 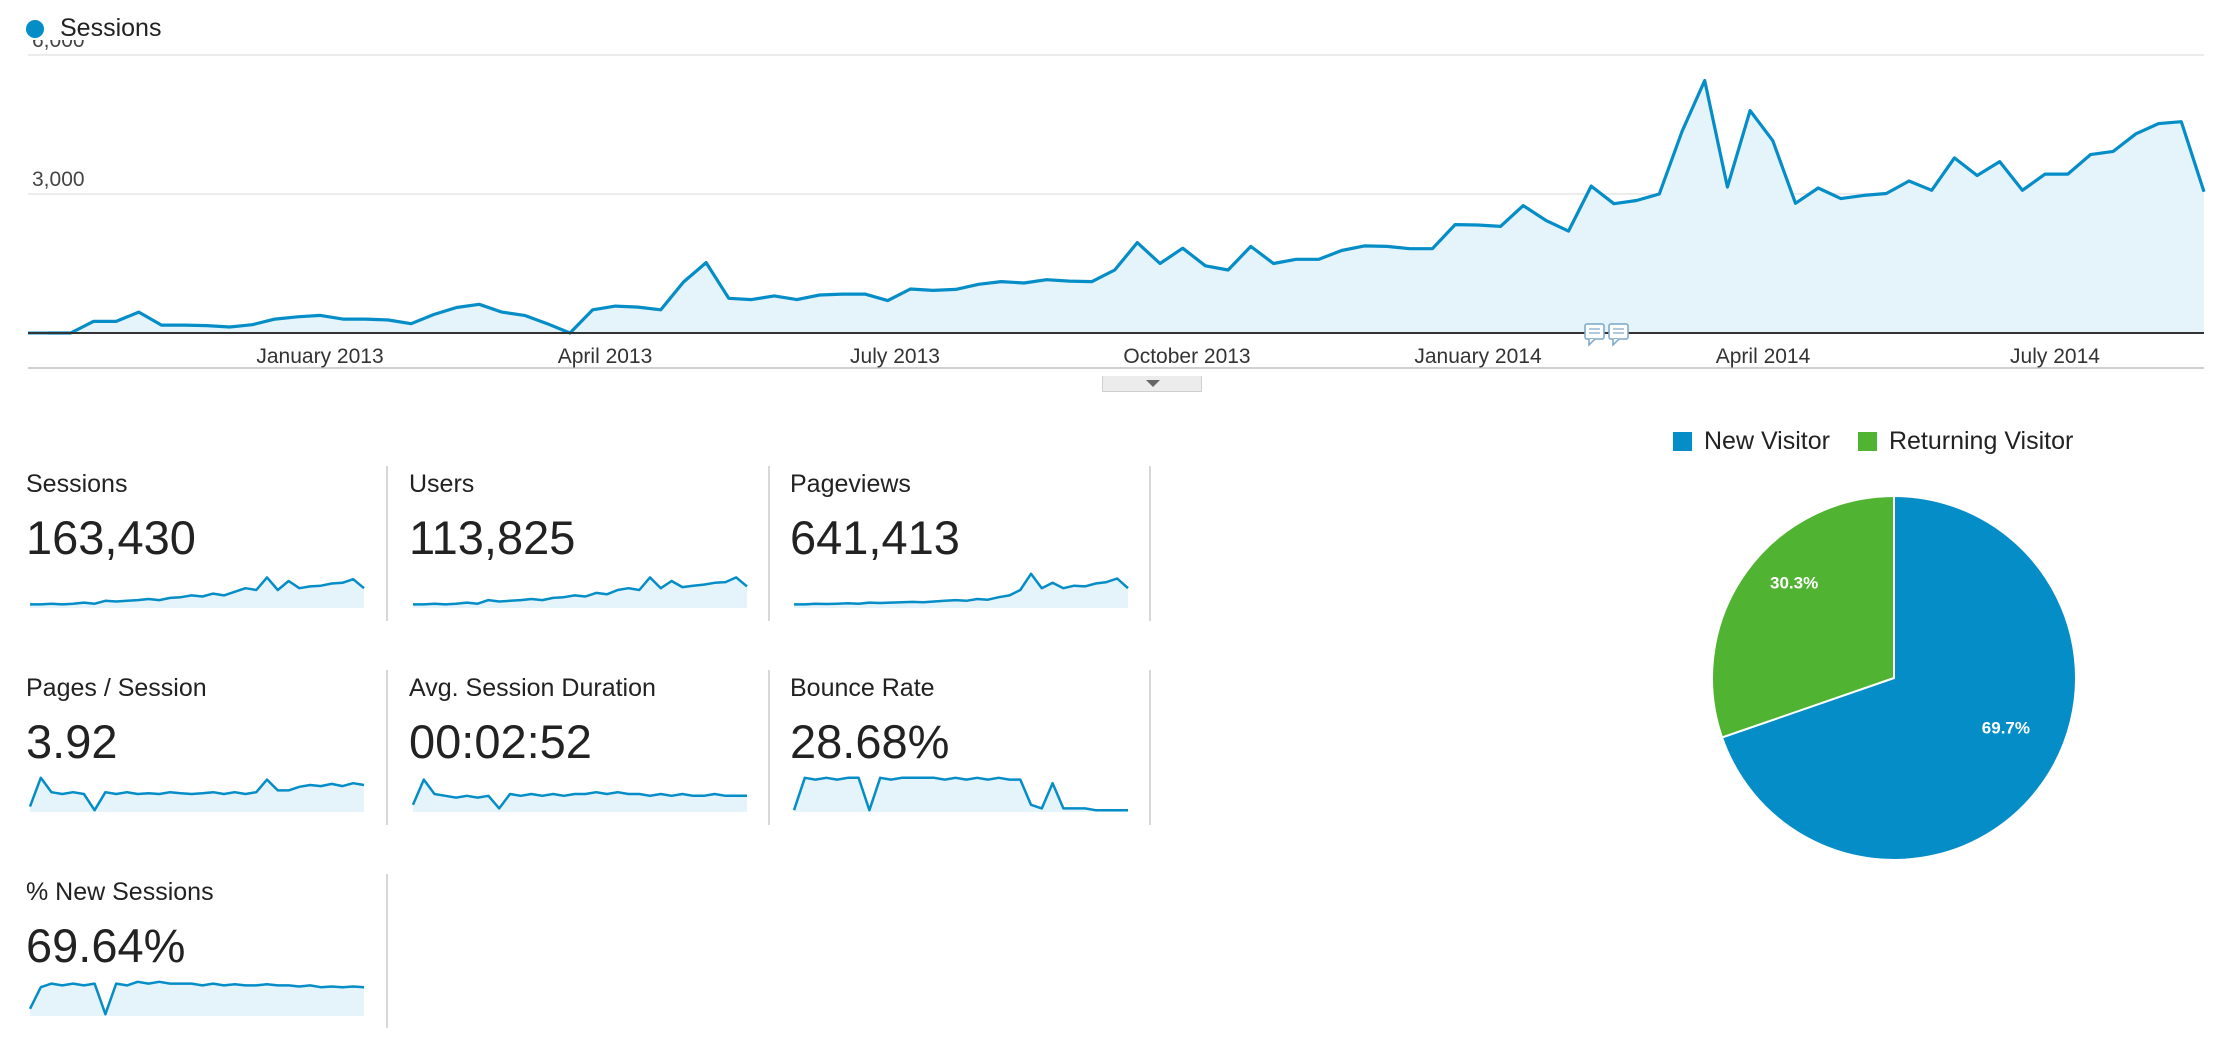 I want to click on y-tick-label: 6,000, so click(x=58, y=46).